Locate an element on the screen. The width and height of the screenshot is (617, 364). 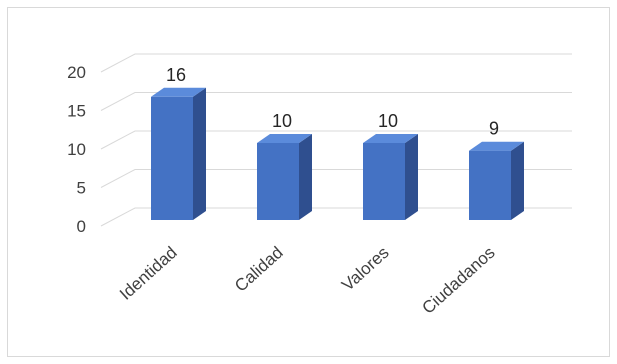
bar-identidad is located at coordinates (178, 153).